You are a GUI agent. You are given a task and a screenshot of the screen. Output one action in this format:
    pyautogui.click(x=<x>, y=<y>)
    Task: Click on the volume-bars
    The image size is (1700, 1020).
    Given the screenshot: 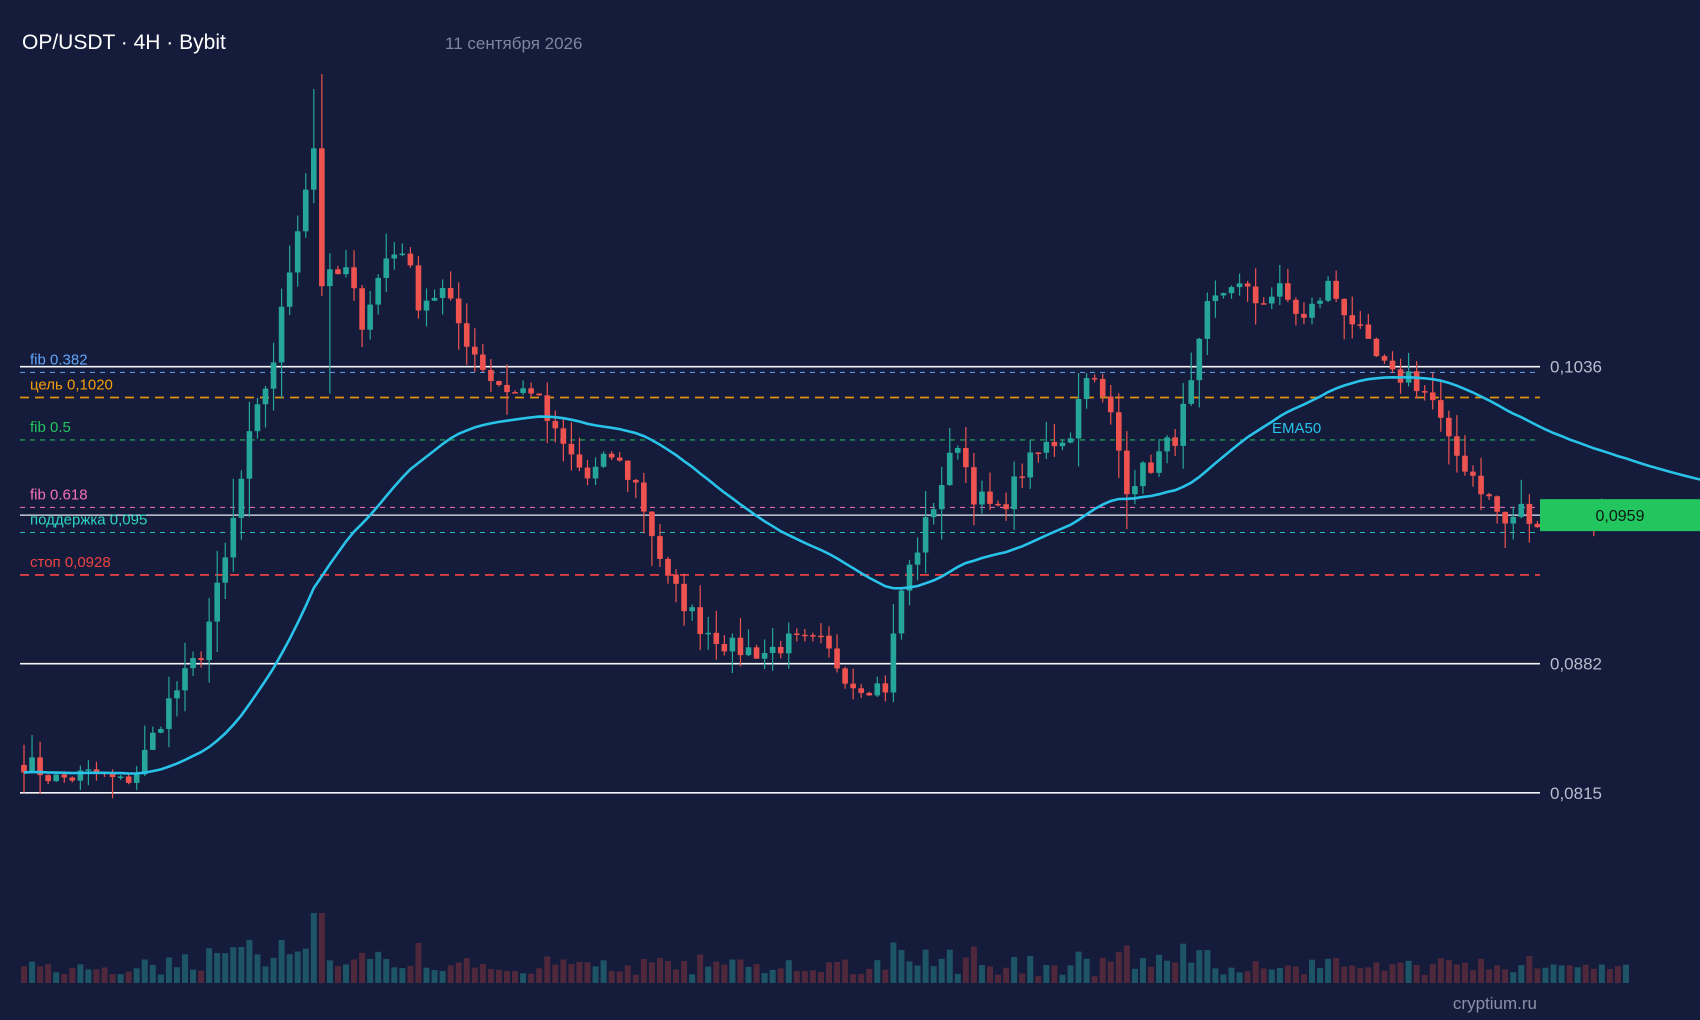 What is the action you would take?
    pyautogui.click(x=825, y=948)
    